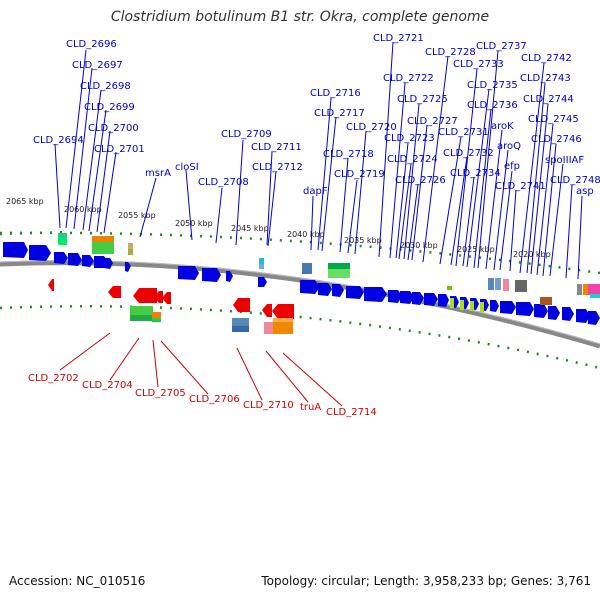 The height and width of the screenshot is (600, 600). Describe the element at coordinates (58, 140) in the screenshot. I see `gene-label: CLD_2694` at that location.